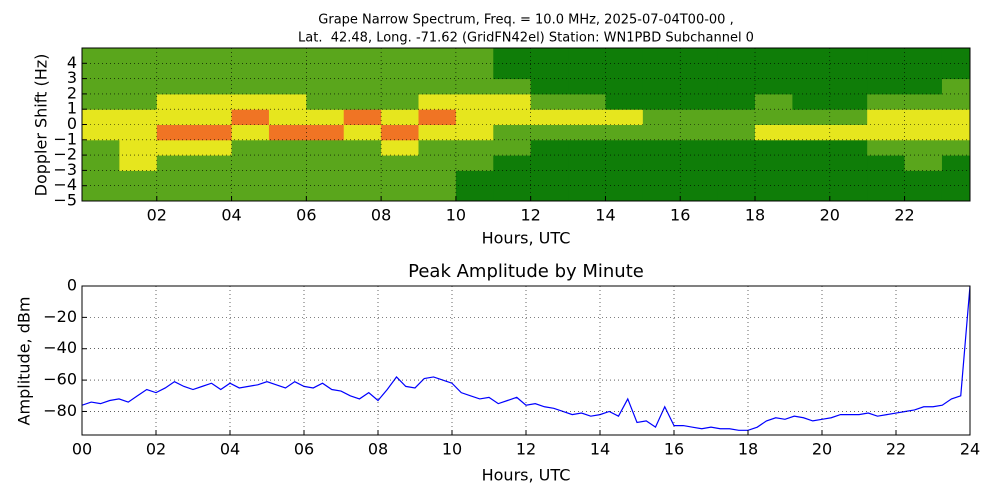  What do you see at coordinates (72, 92) in the screenshot?
I see `y-tick-label: 2` at bounding box center [72, 92].